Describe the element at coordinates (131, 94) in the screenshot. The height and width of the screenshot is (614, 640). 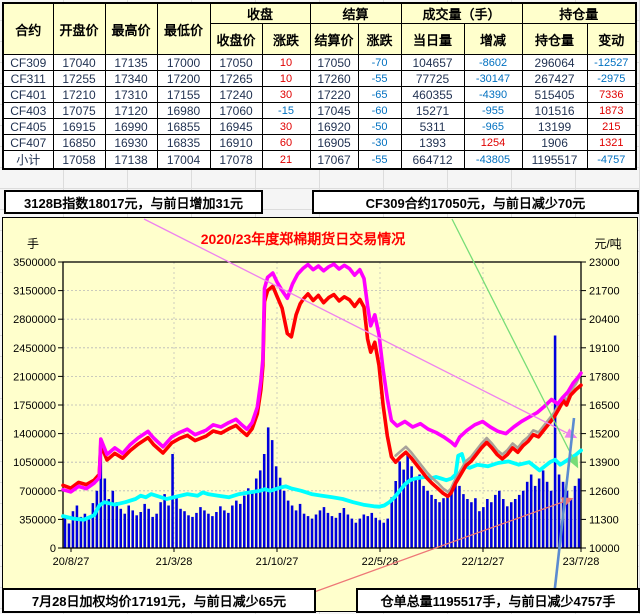
I see `value-cell: 17310` at that location.